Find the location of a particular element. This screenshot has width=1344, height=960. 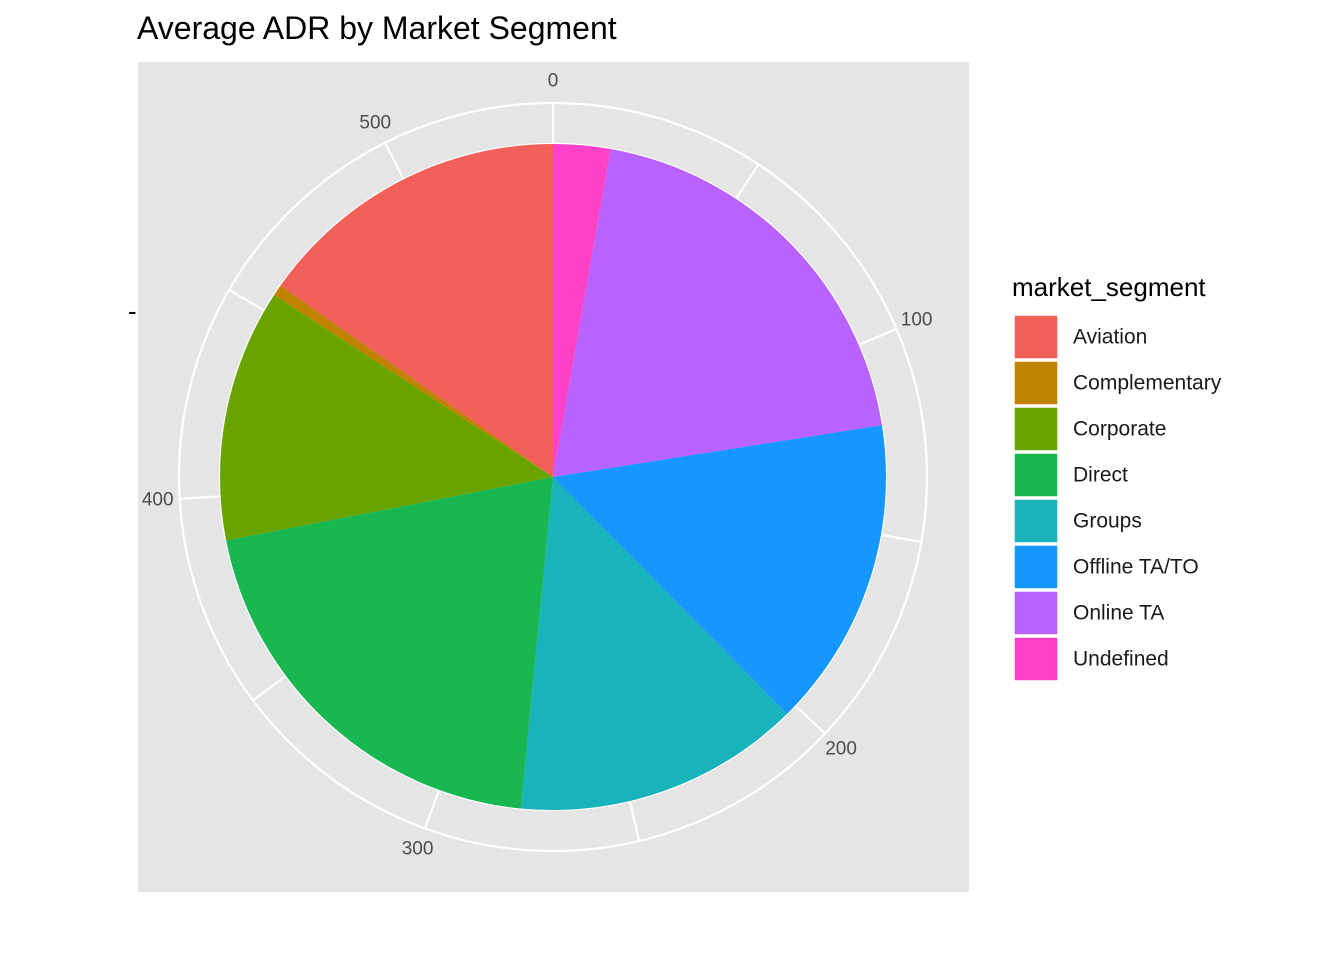

chart-title: Average ADR by Market Segment is located at coordinates (377, 28).